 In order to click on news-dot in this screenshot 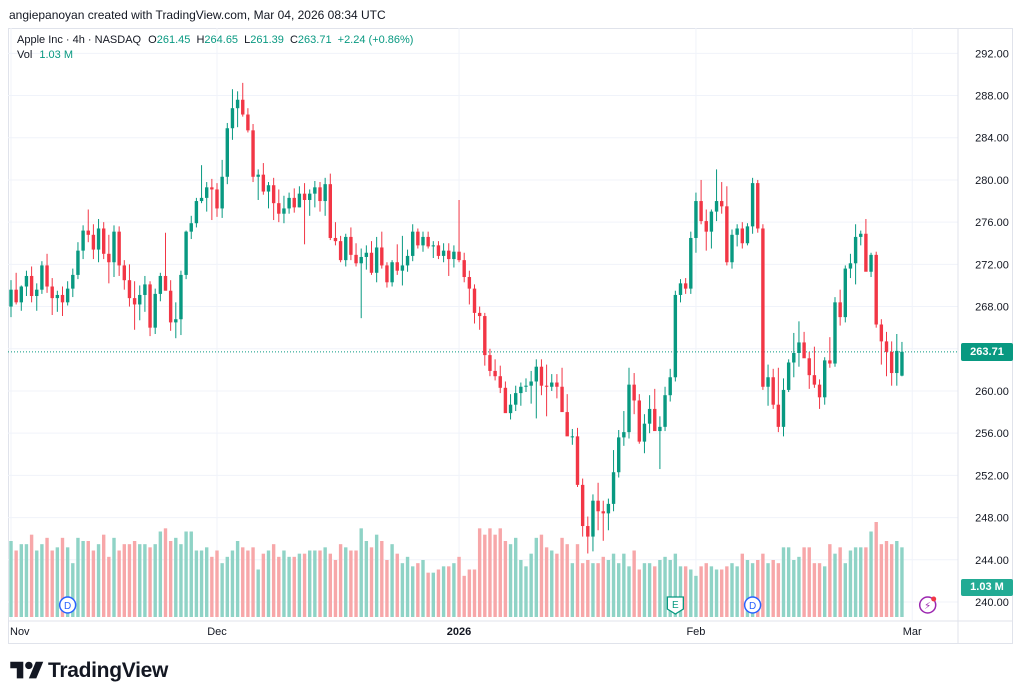, I will do `click(934, 599)`.